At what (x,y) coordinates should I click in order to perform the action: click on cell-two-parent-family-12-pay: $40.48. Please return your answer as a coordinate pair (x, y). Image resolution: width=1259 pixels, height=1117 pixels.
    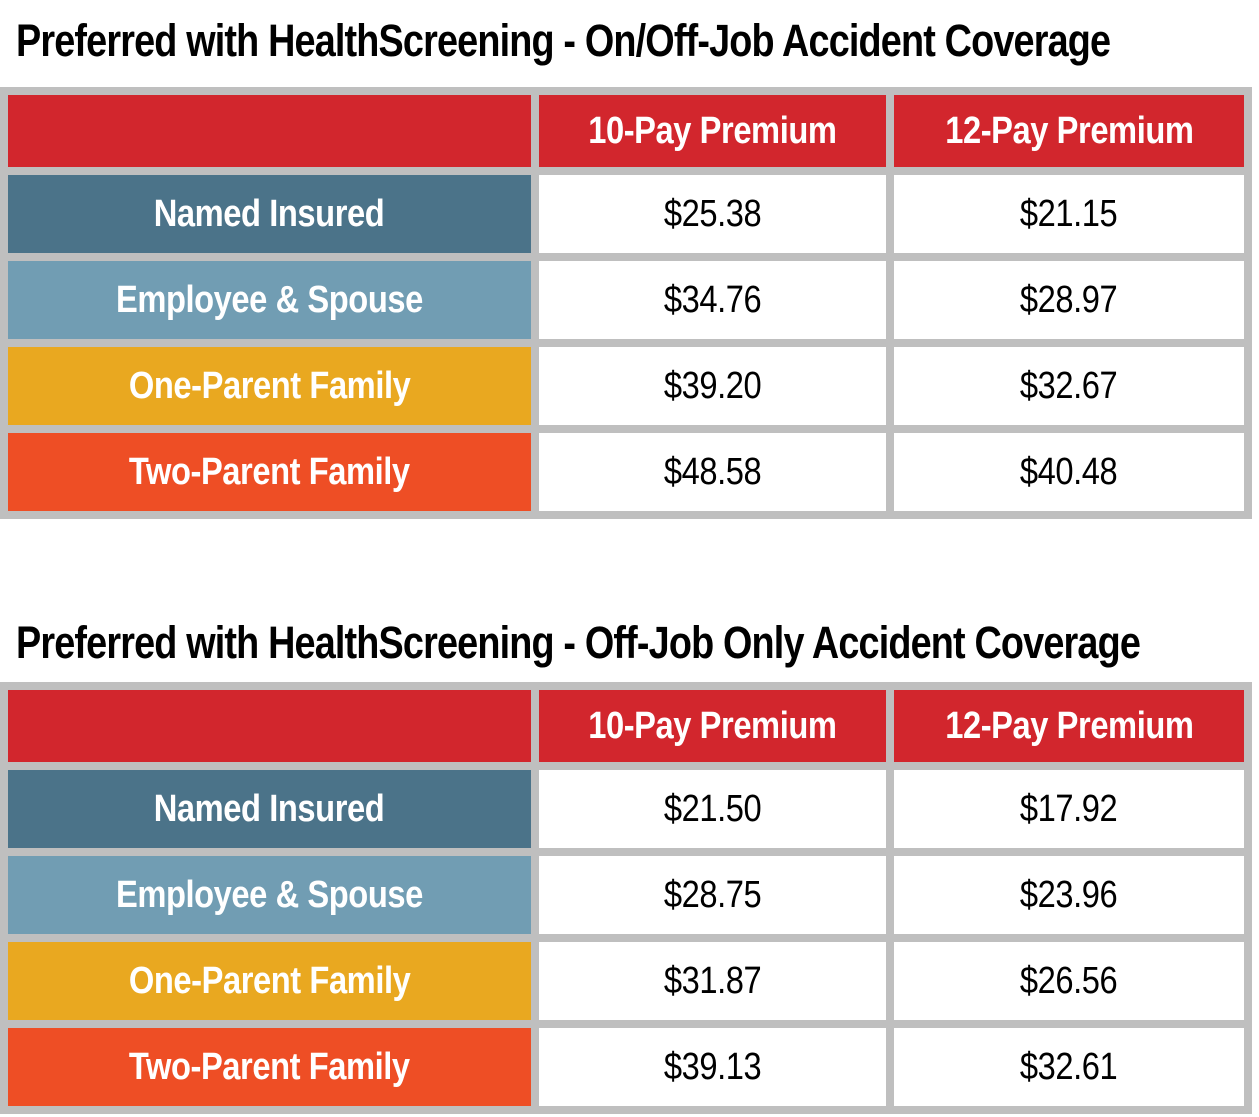
    Looking at the image, I should click on (1069, 472).